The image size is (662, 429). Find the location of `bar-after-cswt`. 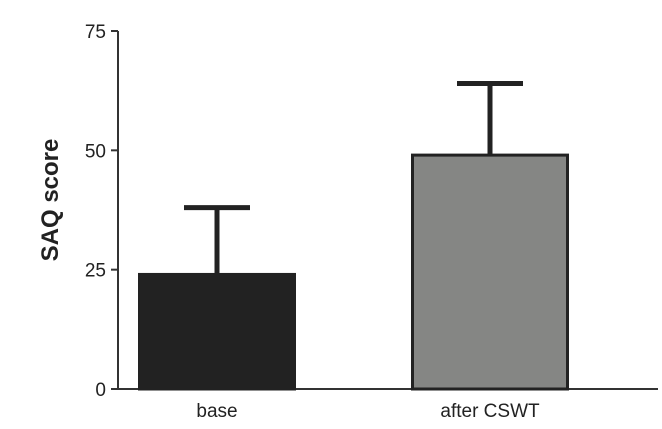

bar-after-cswt is located at coordinates (490, 272).